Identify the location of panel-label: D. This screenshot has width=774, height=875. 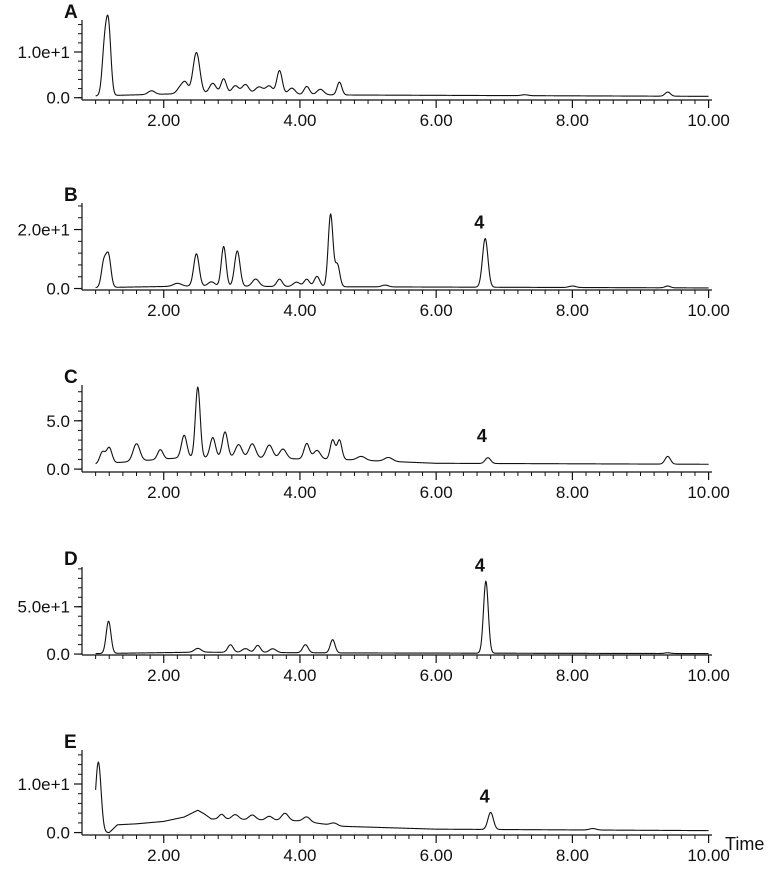
(71, 559).